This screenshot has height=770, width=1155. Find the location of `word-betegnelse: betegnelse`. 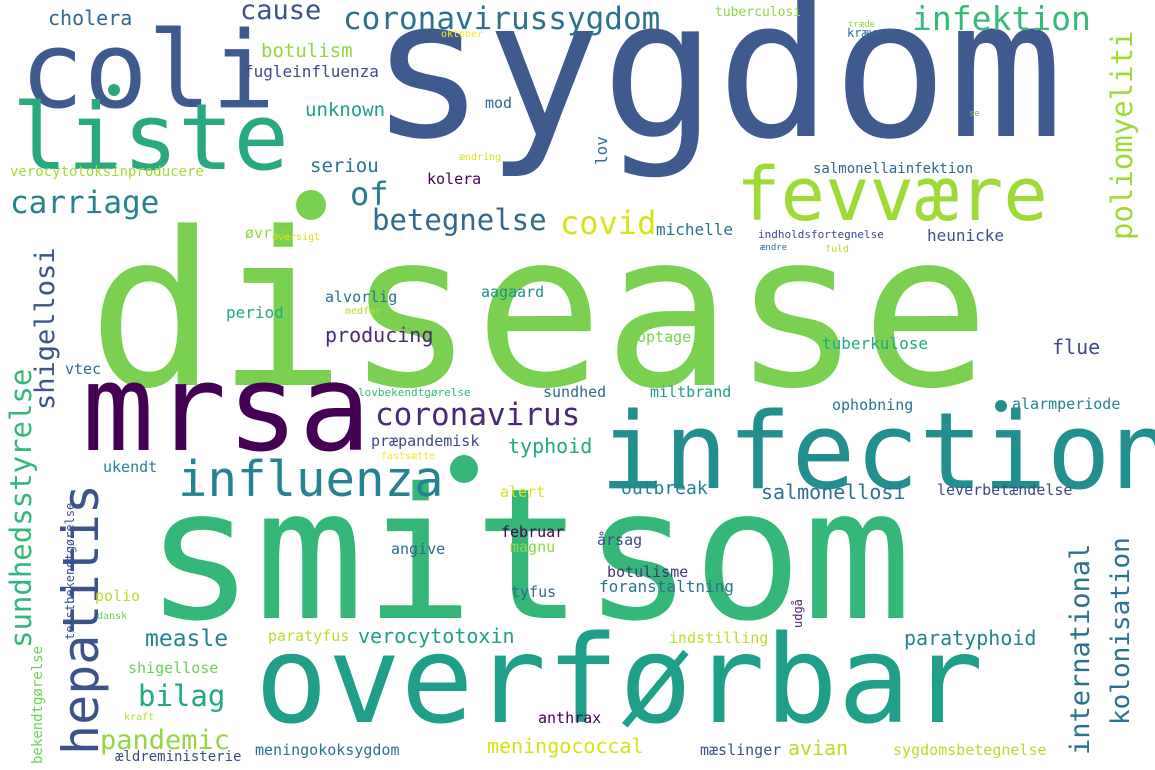

word-betegnelse: betegnelse is located at coordinates (459, 220).